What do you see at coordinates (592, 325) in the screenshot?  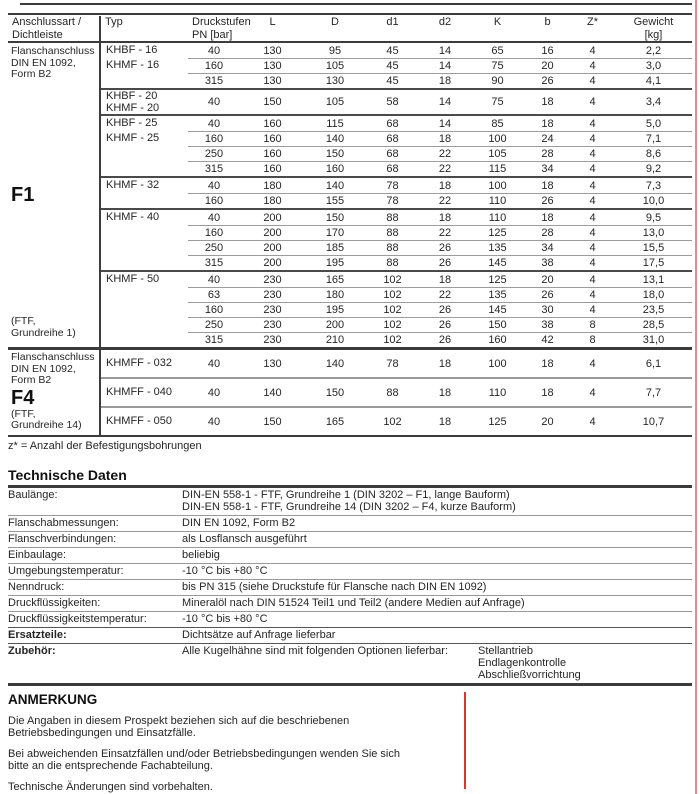 I see `spec-cell: 8` at bounding box center [592, 325].